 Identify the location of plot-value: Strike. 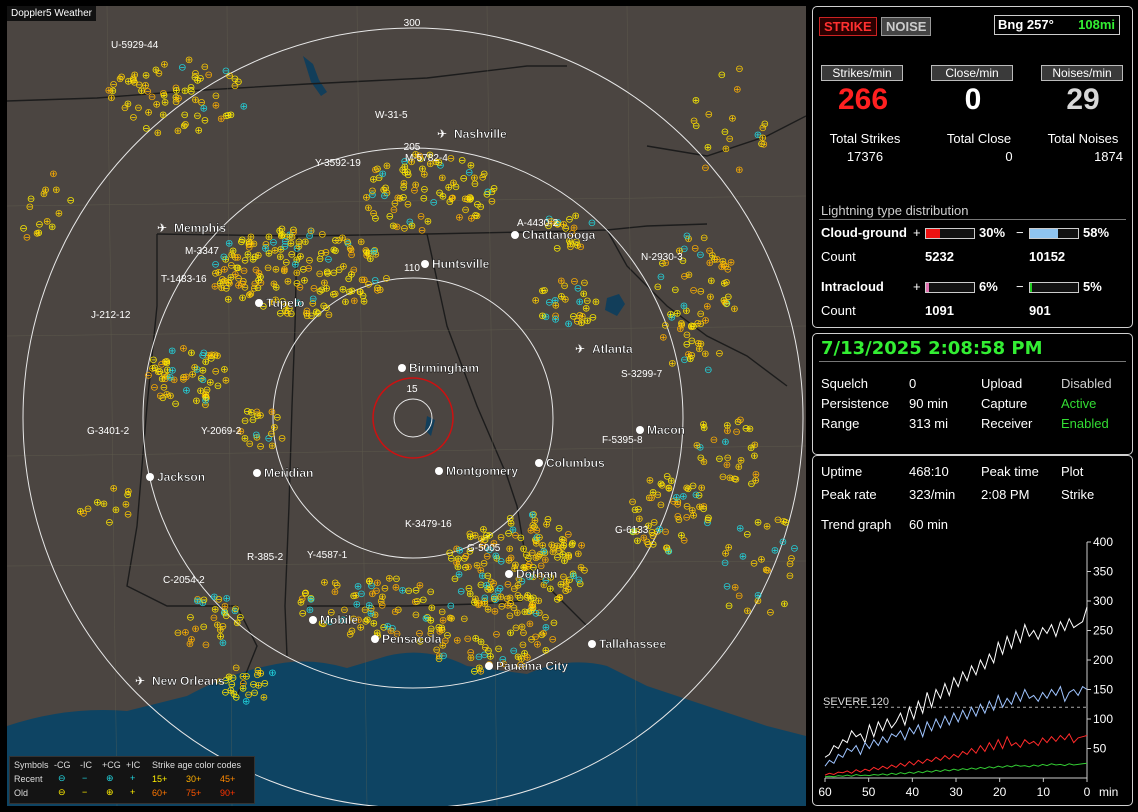
(1078, 494).